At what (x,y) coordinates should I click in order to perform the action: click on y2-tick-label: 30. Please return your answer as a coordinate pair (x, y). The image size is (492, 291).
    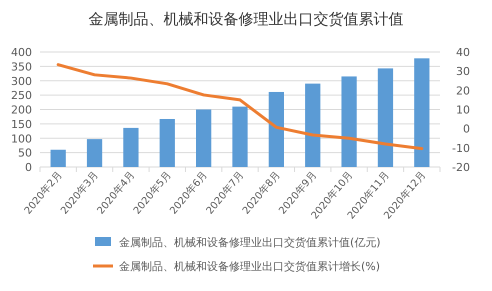
    Looking at the image, I should click on (463, 71).